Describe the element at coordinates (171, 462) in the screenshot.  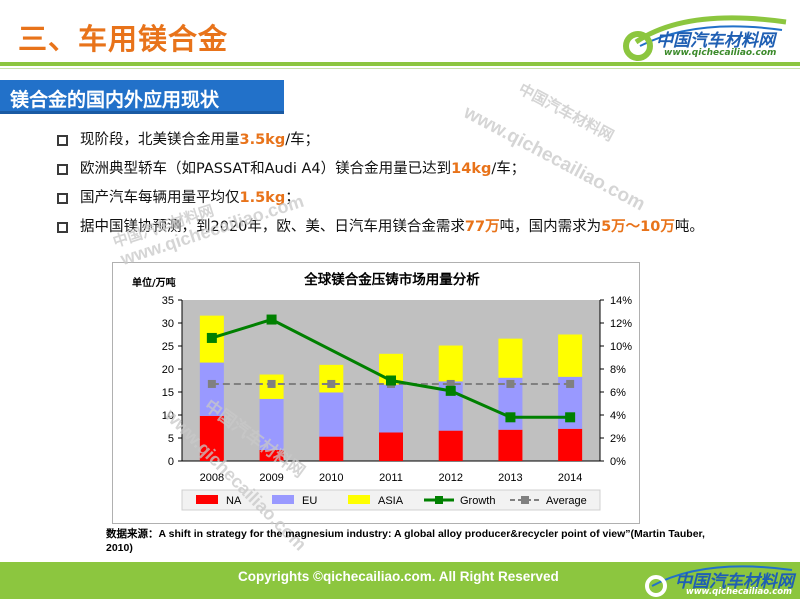
I see `y-tick-label: 0` at that location.